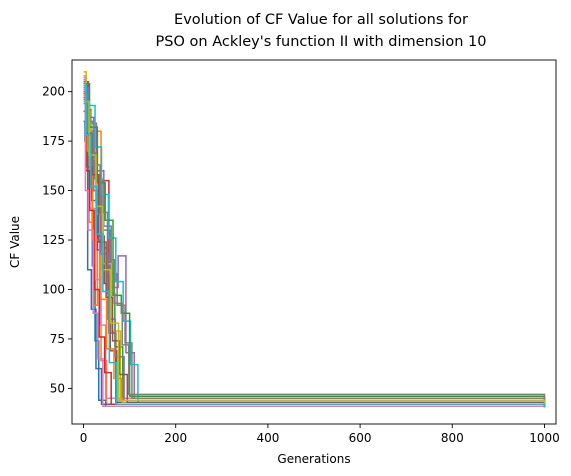 Image resolution: width=571 pixels, height=476 pixels. What do you see at coordinates (267, 438) in the screenshot?
I see `x-tick-label: 400` at bounding box center [267, 438].